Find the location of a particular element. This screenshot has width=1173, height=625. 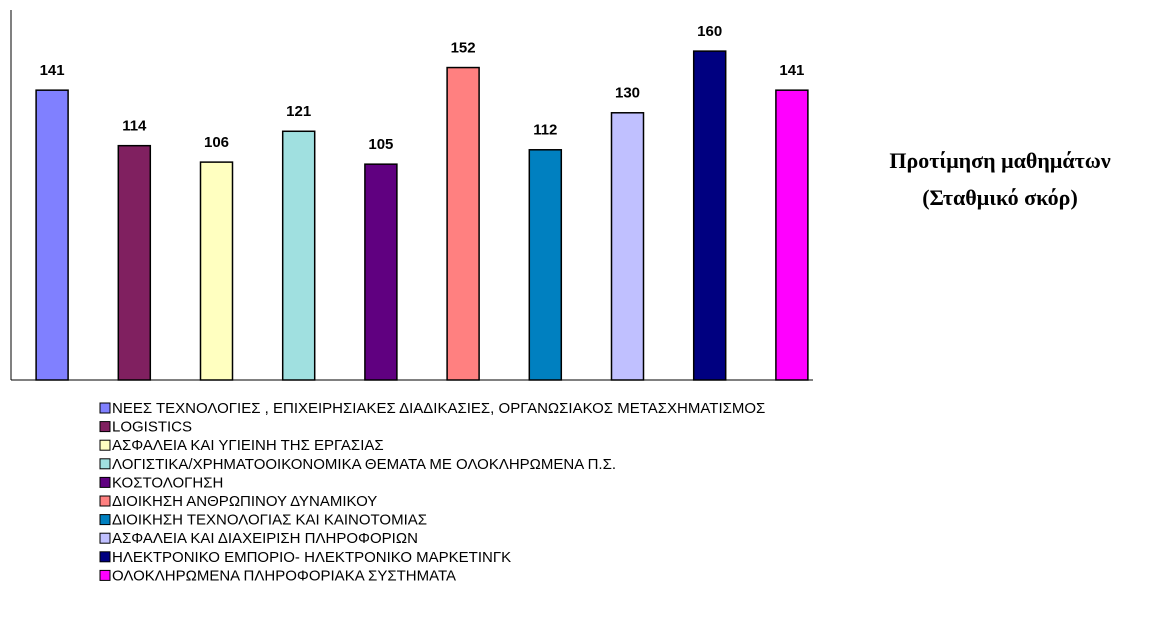

value-label: 106 is located at coordinates (216, 142).